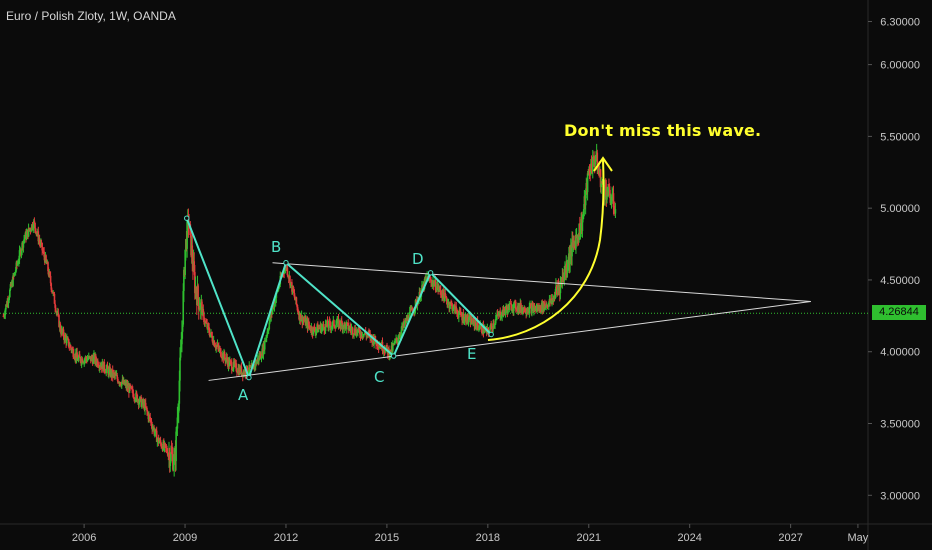 This screenshot has height=550, width=932. I want to click on projection-arrow-head, so click(603, 164).